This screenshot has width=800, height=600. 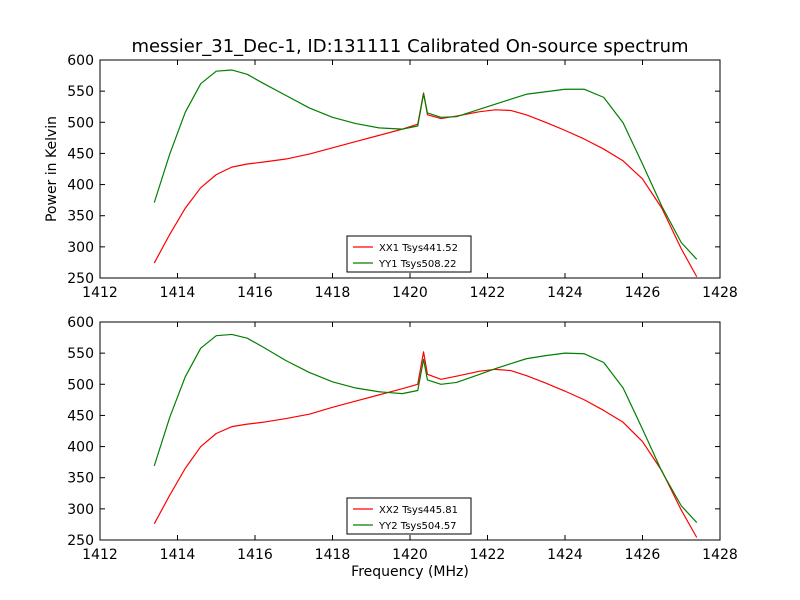 I want to click on legend: XX1 Tsys441.52 YY1 Tsys508.22, so click(x=409, y=254).